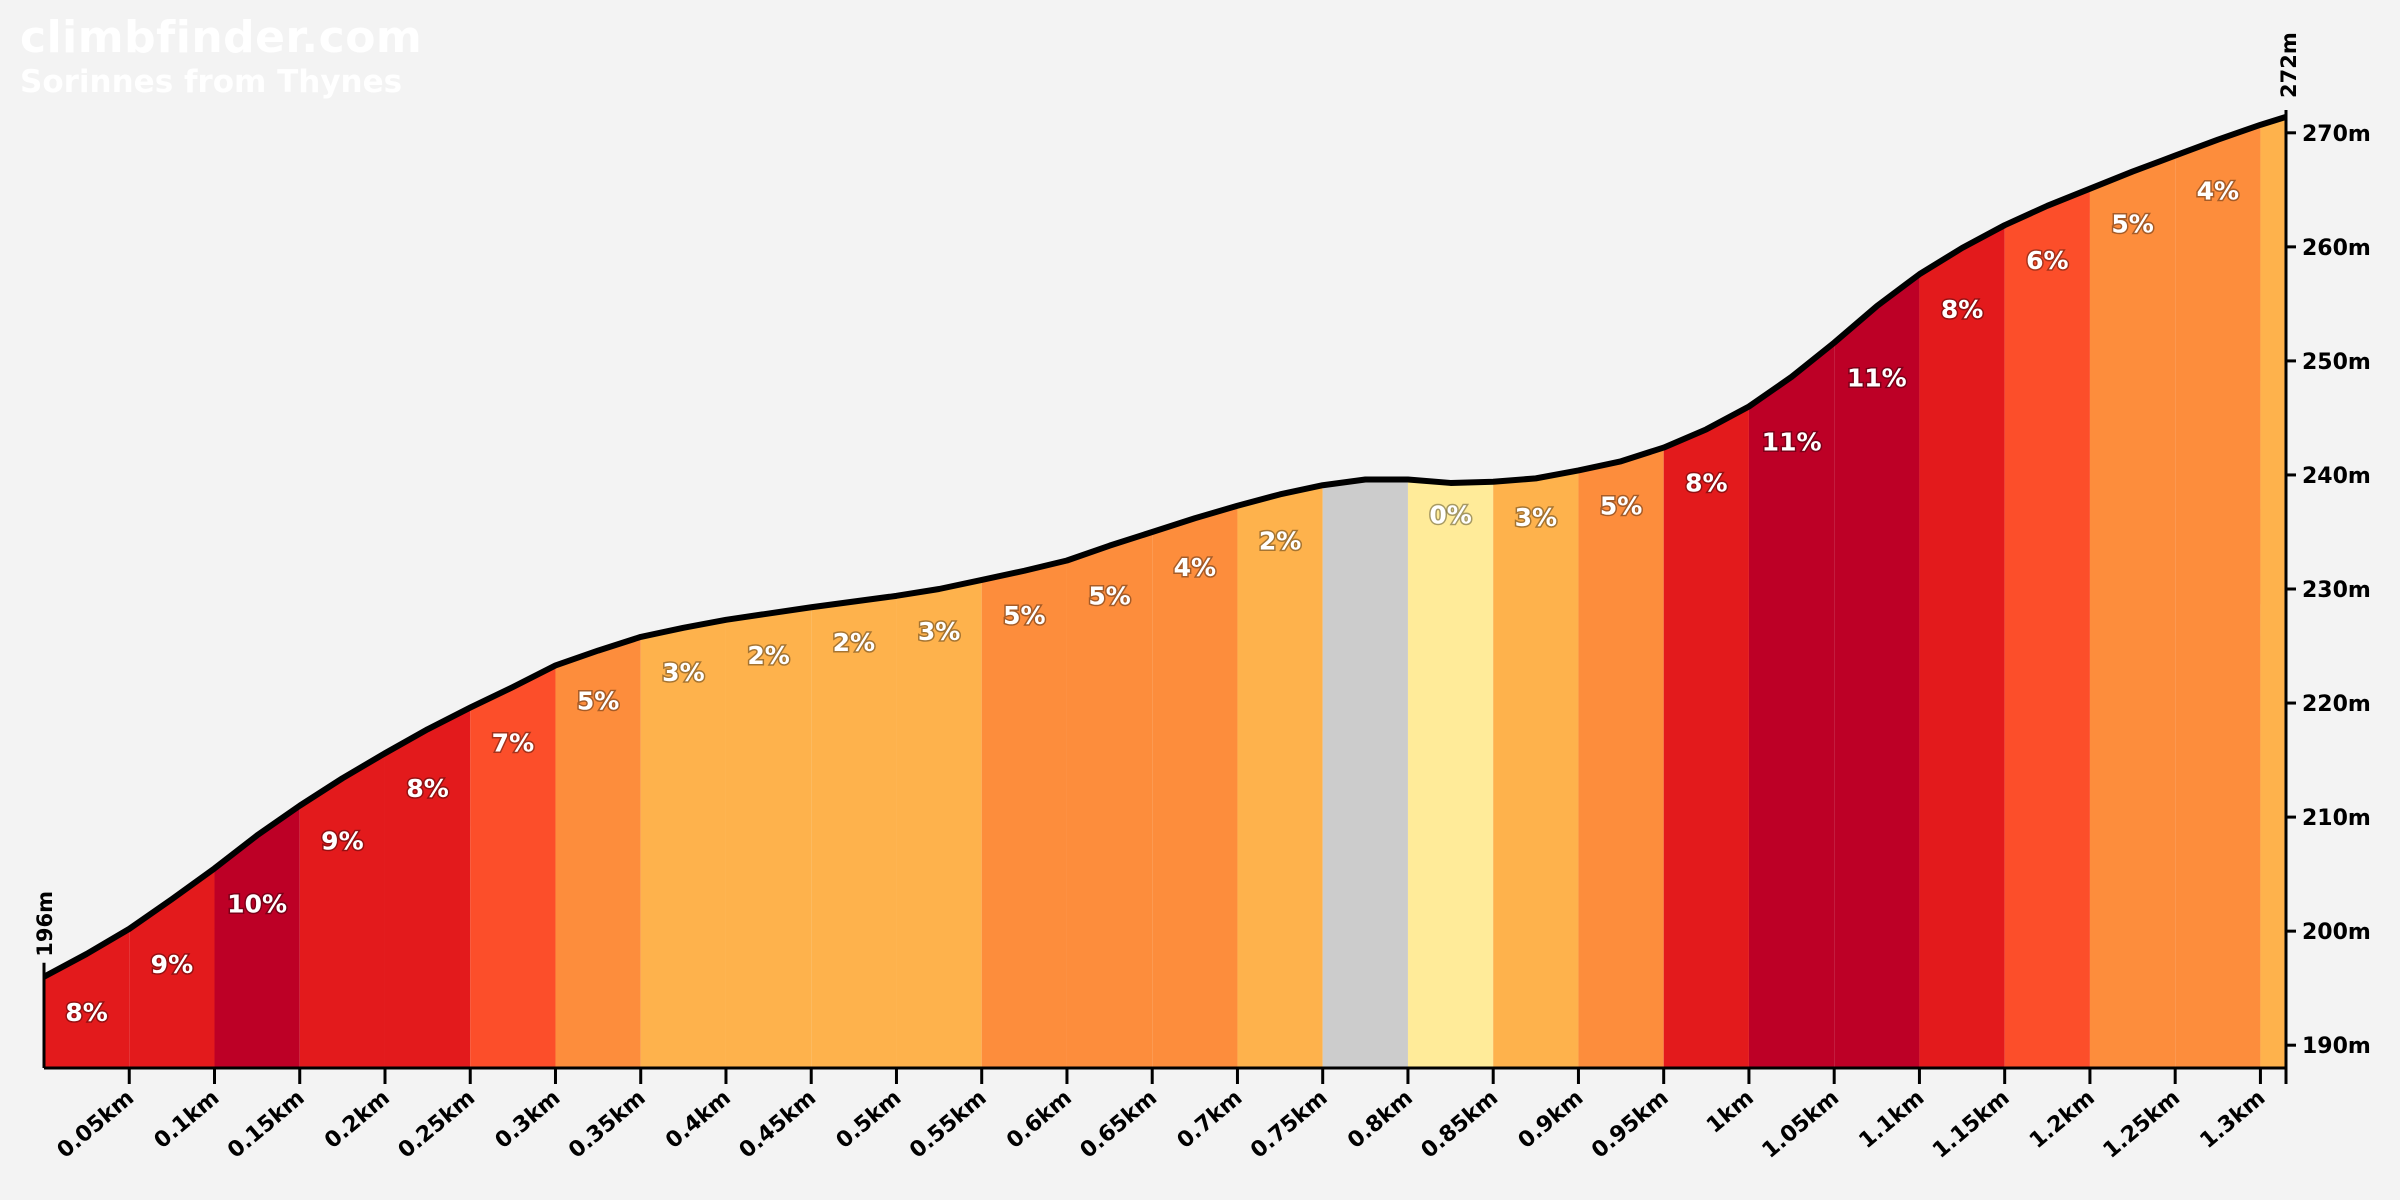  What do you see at coordinates (2336, 134) in the screenshot?
I see `y-tick-label: 270m` at bounding box center [2336, 134].